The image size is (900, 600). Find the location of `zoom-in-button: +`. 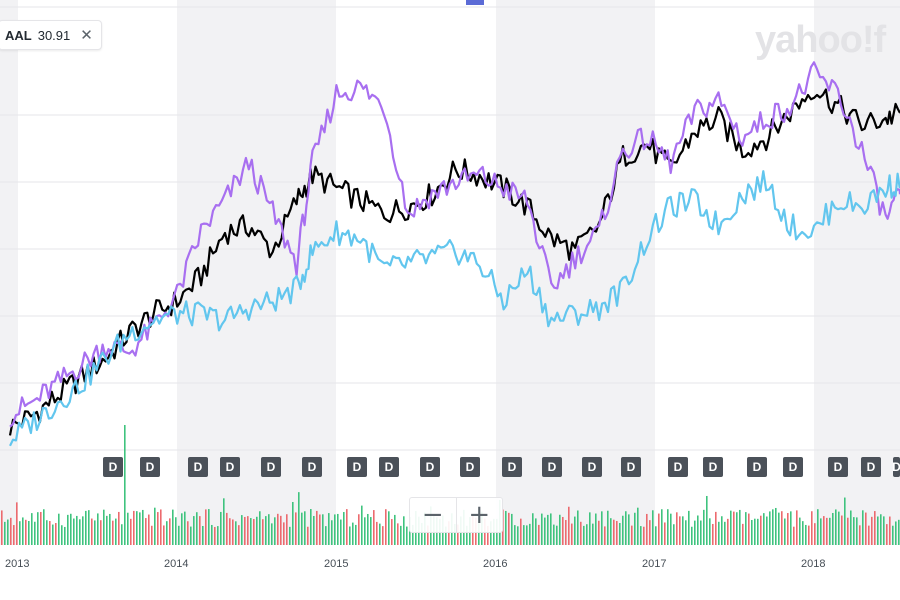

zoom-in-button: + is located at coordinates (479, 515).